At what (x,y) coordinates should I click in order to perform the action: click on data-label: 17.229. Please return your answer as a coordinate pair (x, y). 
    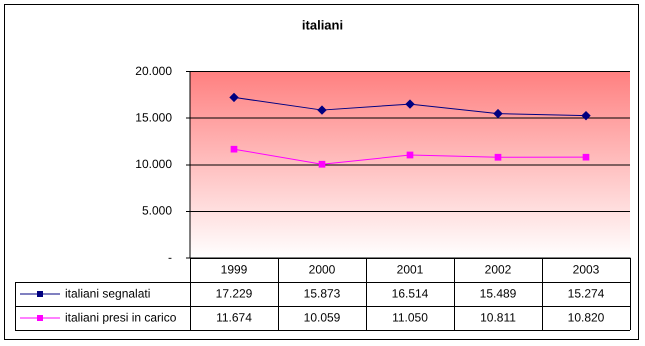
    Looking at the image, I should click on (234, 293).